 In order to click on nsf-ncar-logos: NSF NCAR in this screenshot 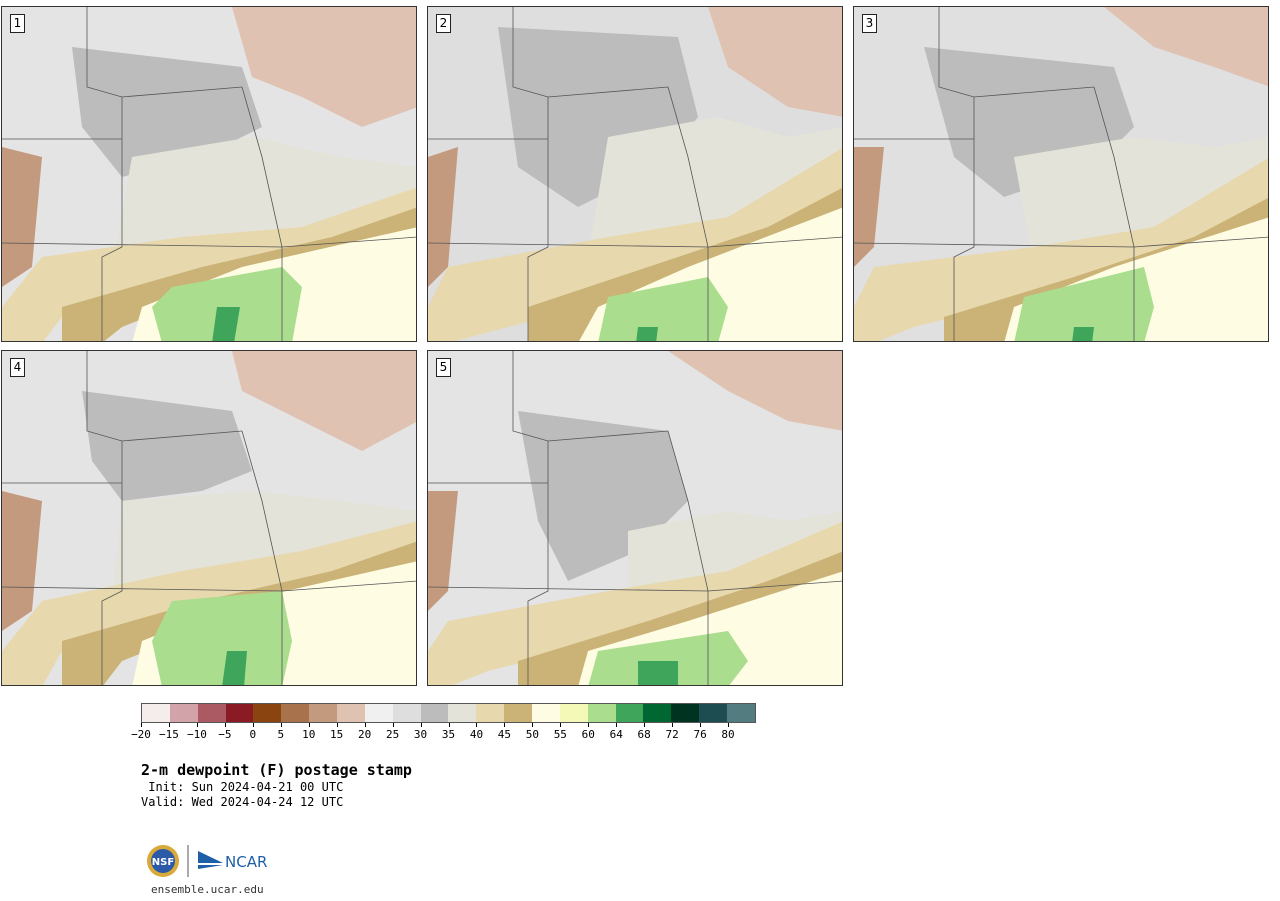, I will do `click(210, 861)`.